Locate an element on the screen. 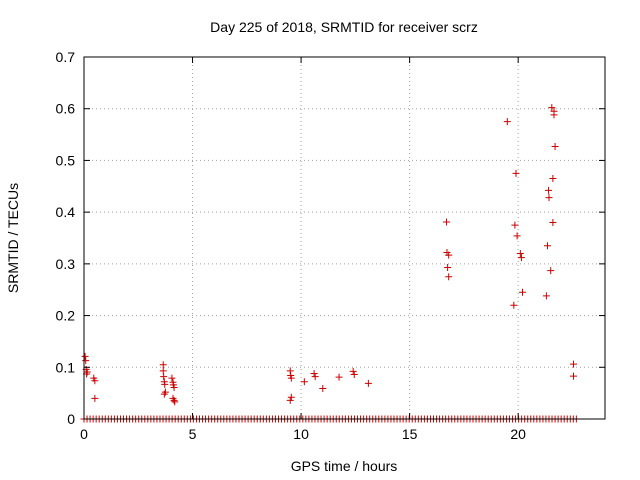  y-tick-label: 0.4 is located at coordinates (66, 212).